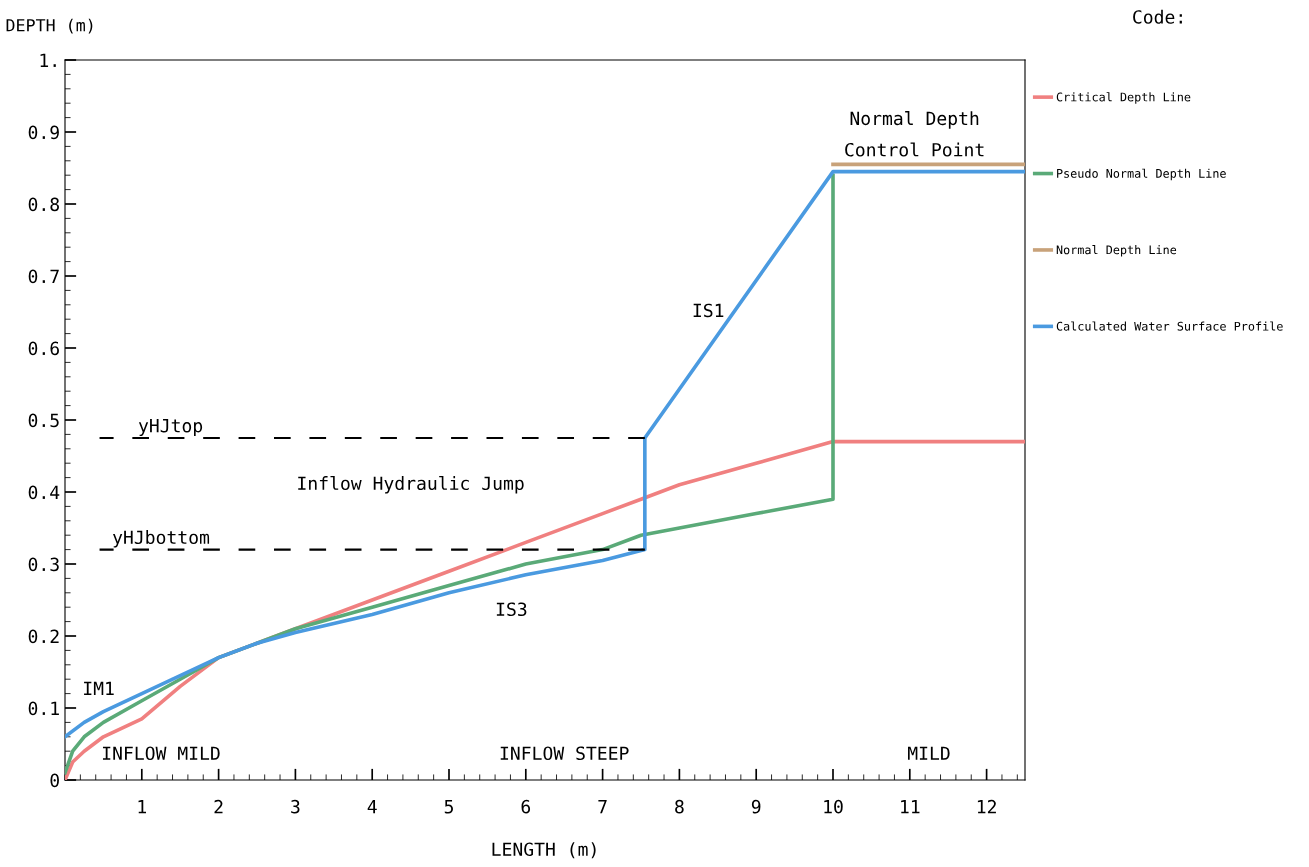 The image size is (1309, 867). Describe the element at coordinates (756, 806) in the screenshot. I see `x-tick-label: 9` at that location.